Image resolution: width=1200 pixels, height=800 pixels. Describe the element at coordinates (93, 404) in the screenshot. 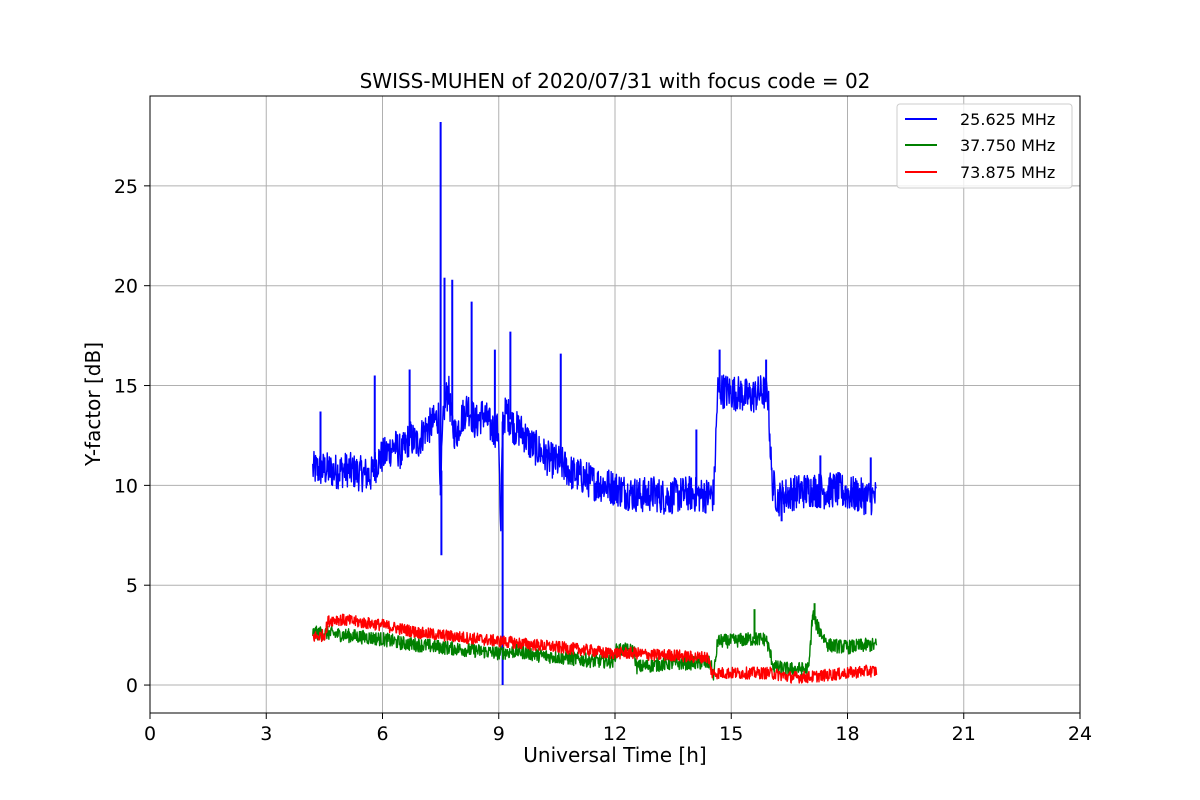

I see `y-axis-label: Y-factor [dB]` at that location.